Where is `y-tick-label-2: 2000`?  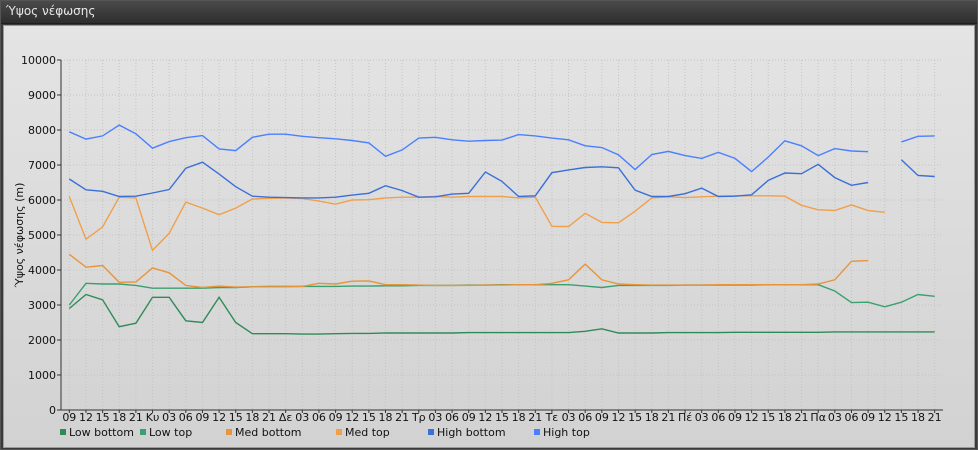
y-tick-label-2: 2000 is located at coordinates (42, 340).